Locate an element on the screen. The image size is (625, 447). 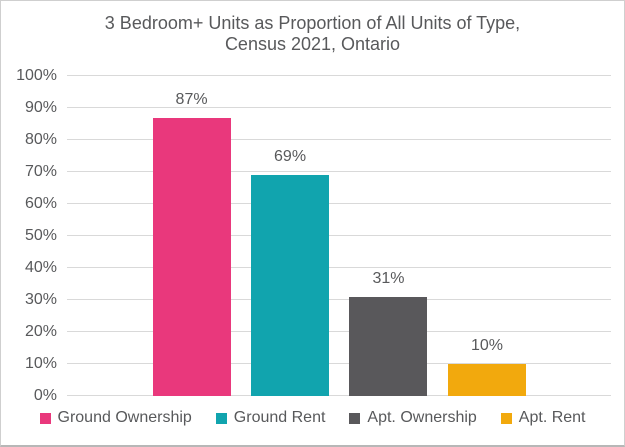
y-tick-label-60: 60% is located at coordinates (40, 203).